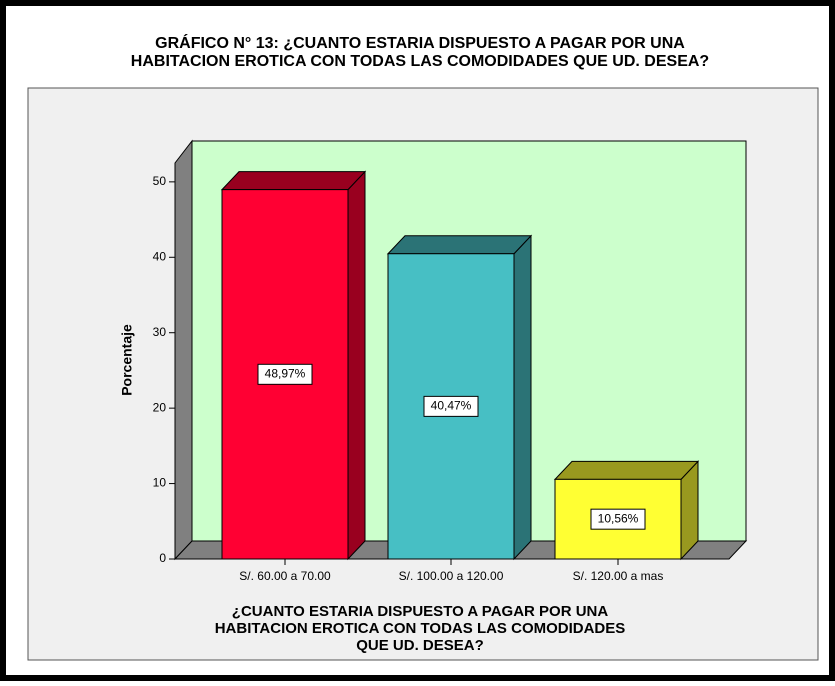 The image size is (835, 686). I want to click on value-label: 40,47%, so click(451, 406).